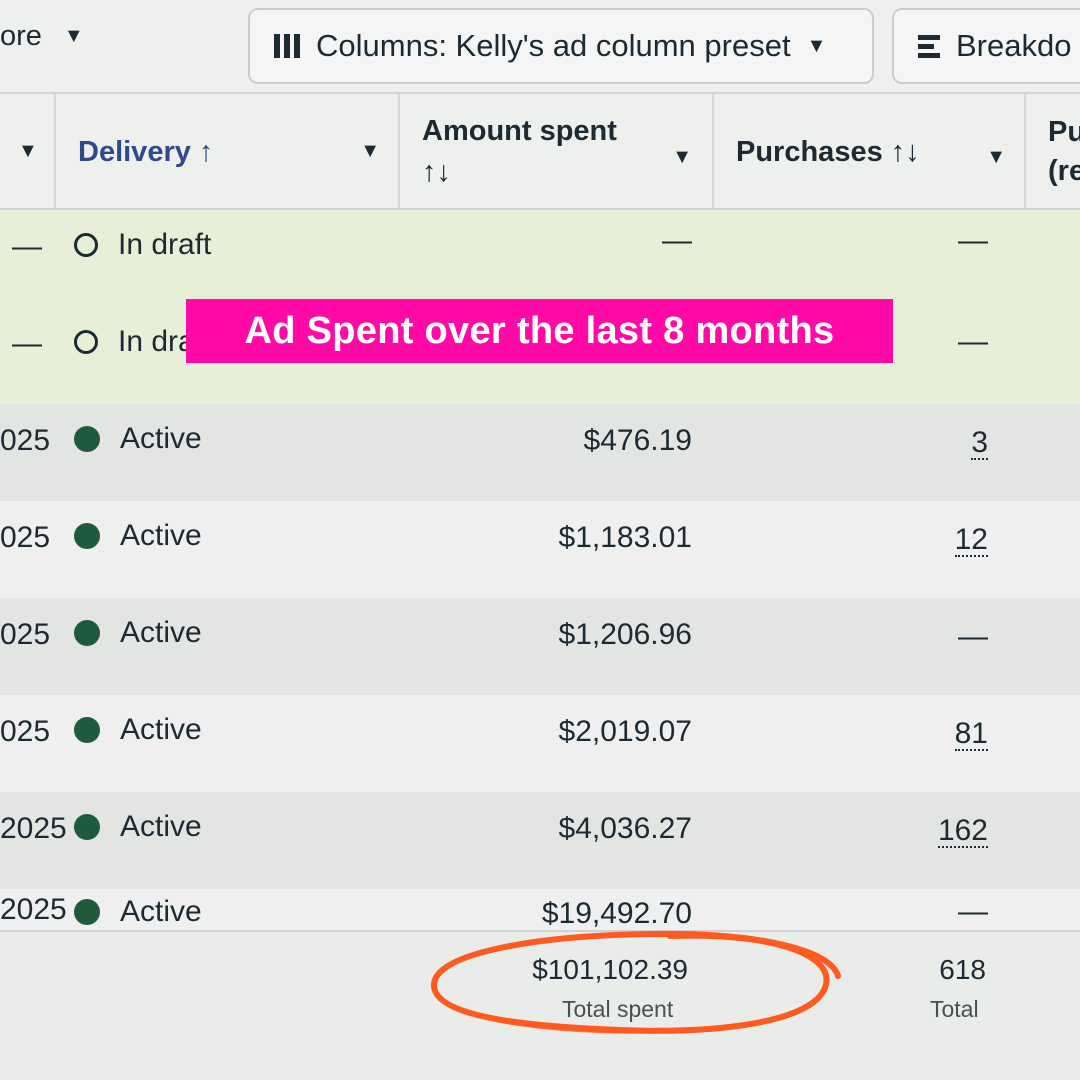 This screenshot has width=1080, height=1080. Describe the element at coordinates (1014, 45) in the screenshot. I see `breakdown-label: Breakdo` at that location.